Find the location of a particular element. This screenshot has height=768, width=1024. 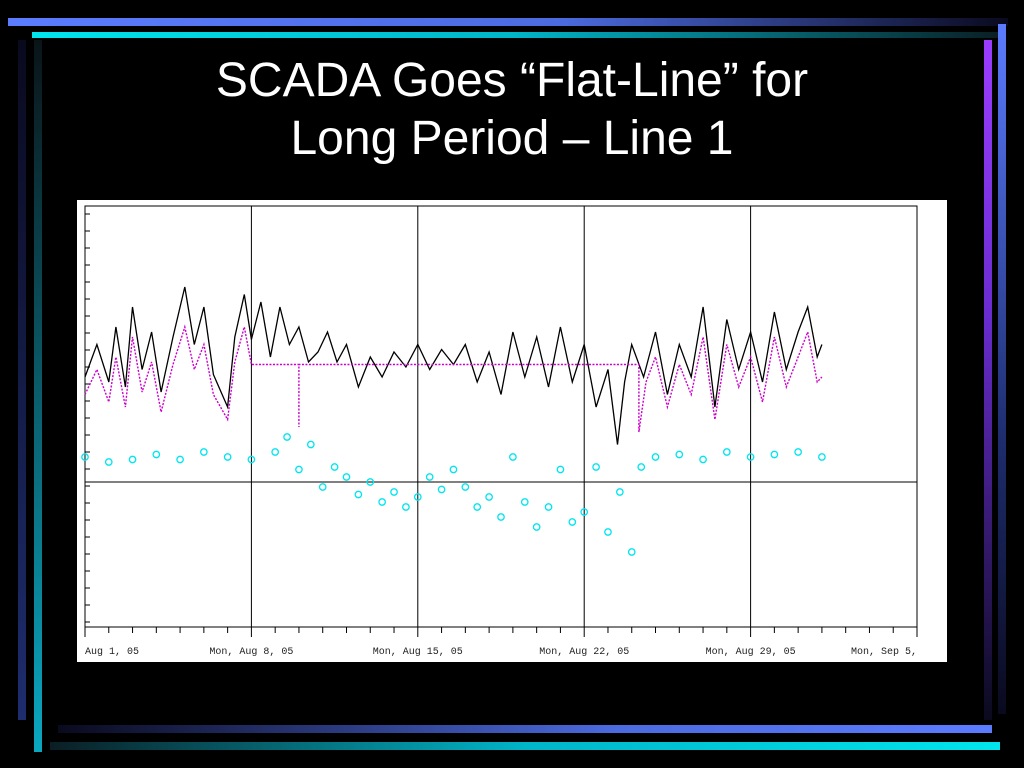

decorative-bar-right-purple is located at coordinates (988, 380).